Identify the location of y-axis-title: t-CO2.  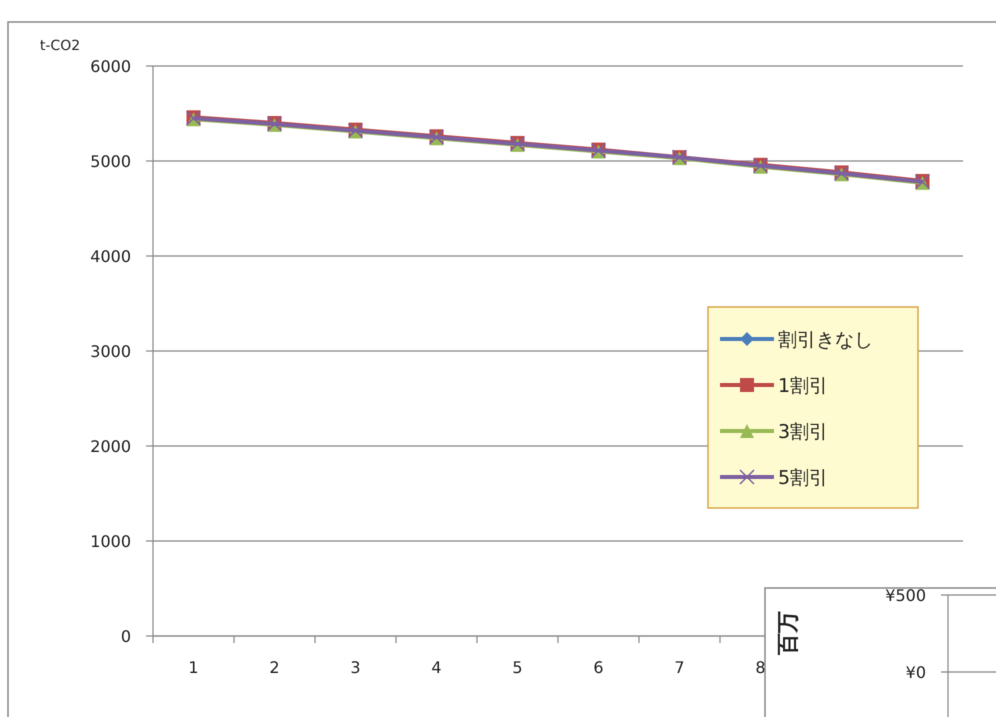
(60, 46).